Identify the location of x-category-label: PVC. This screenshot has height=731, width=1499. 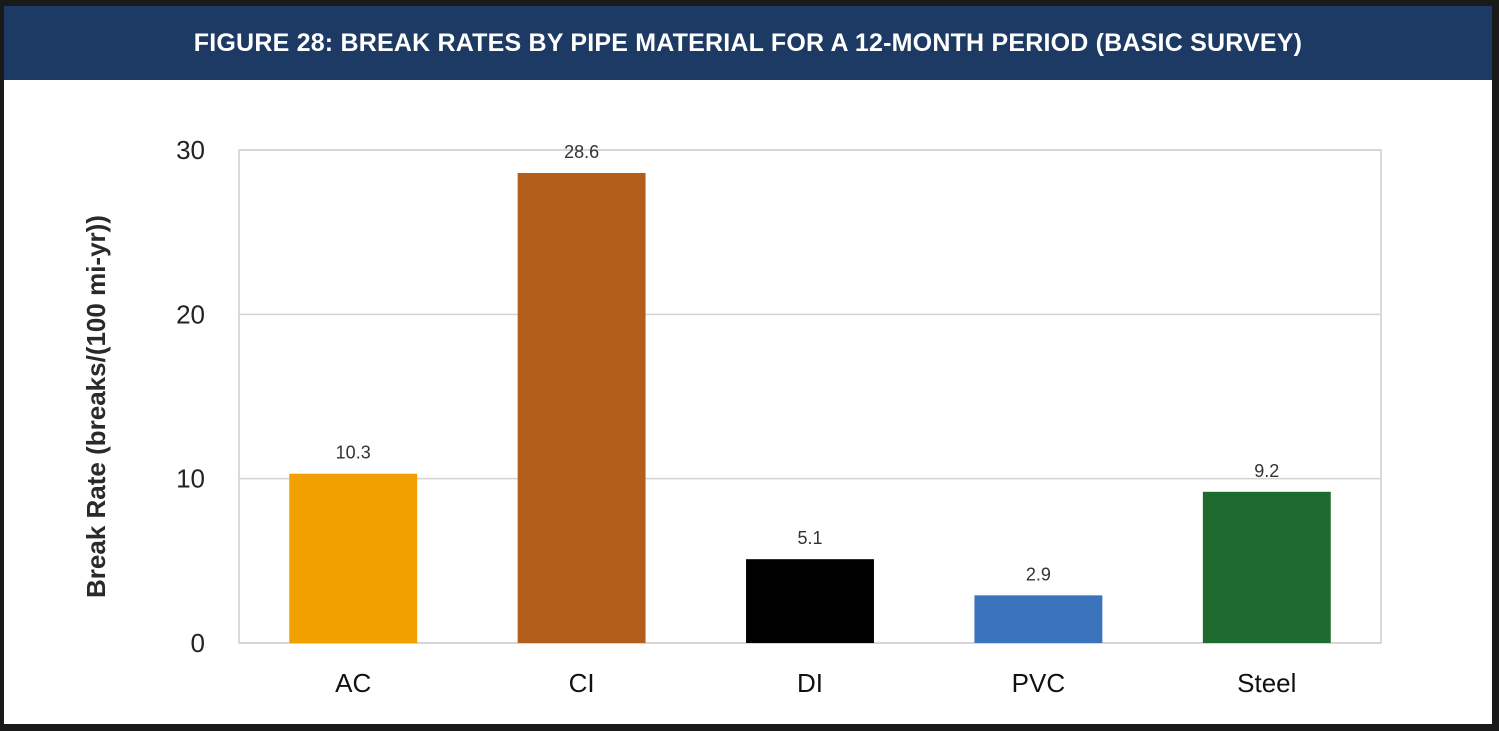
(1038, 683).